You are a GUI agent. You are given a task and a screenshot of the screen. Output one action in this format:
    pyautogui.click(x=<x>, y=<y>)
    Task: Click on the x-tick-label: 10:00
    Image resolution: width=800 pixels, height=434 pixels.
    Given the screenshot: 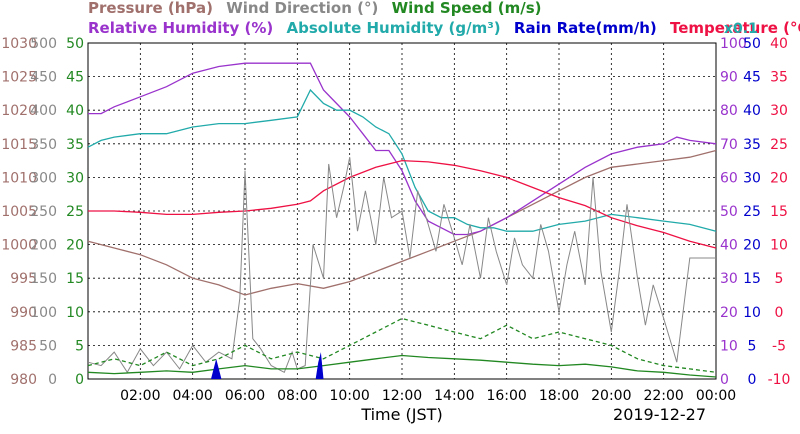 What is the action you would take?
    pyautogui.click(x=349, y=396)
    